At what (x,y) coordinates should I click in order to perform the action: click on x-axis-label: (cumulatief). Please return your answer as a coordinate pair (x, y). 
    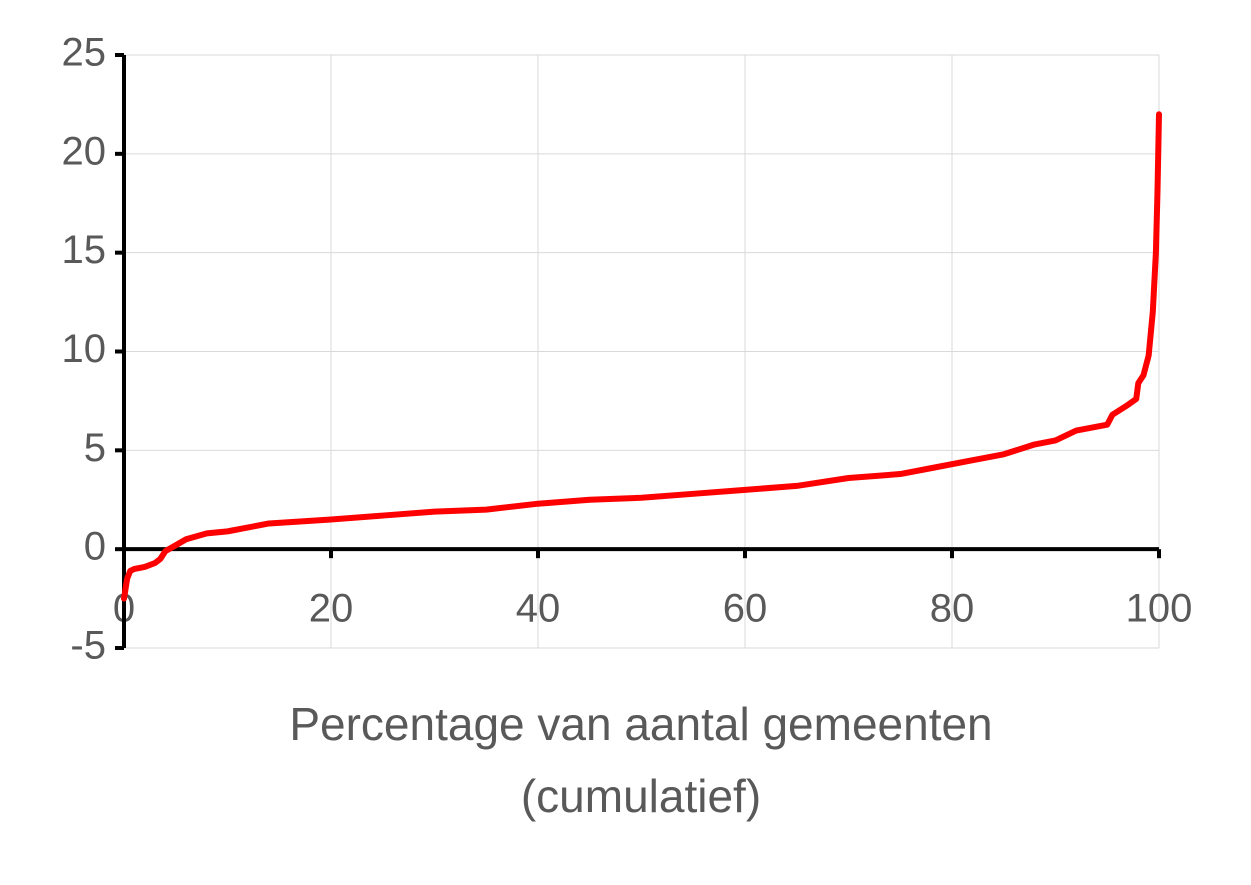
    Looking at the image, I should click on (641, 796).